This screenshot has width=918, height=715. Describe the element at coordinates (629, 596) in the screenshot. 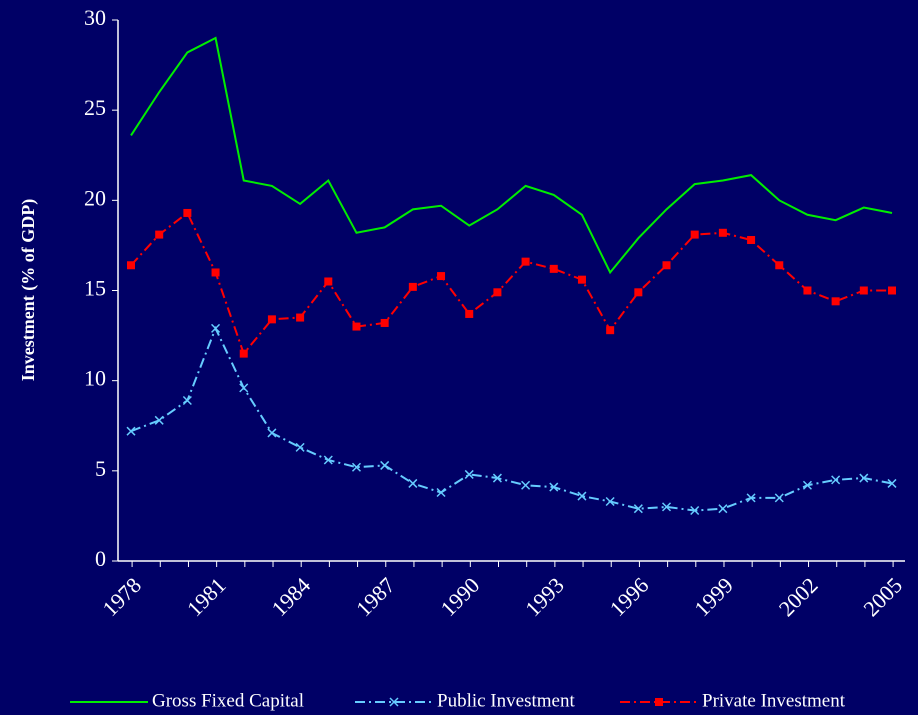

I see `x-tick-label: 1996` at that location.